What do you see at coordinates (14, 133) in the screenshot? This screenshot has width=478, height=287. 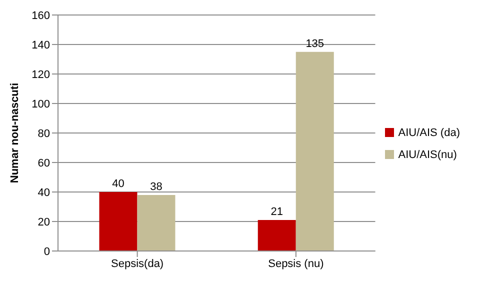 I see `y-axis-title: Numar nou-nascuti` at bounding box center [14, 133].